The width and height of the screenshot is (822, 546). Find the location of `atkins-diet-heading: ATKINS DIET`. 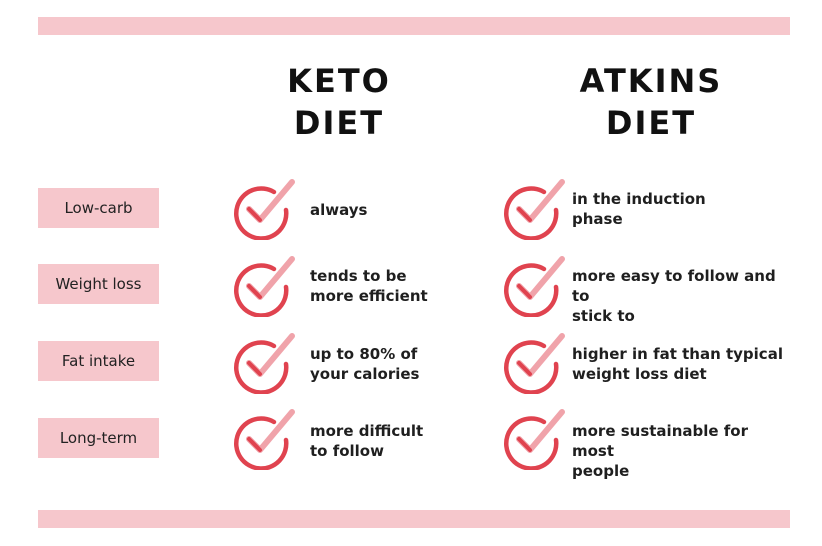

atkins-diet-heading: ATKINS DIET is located at coordinates (651, 102).